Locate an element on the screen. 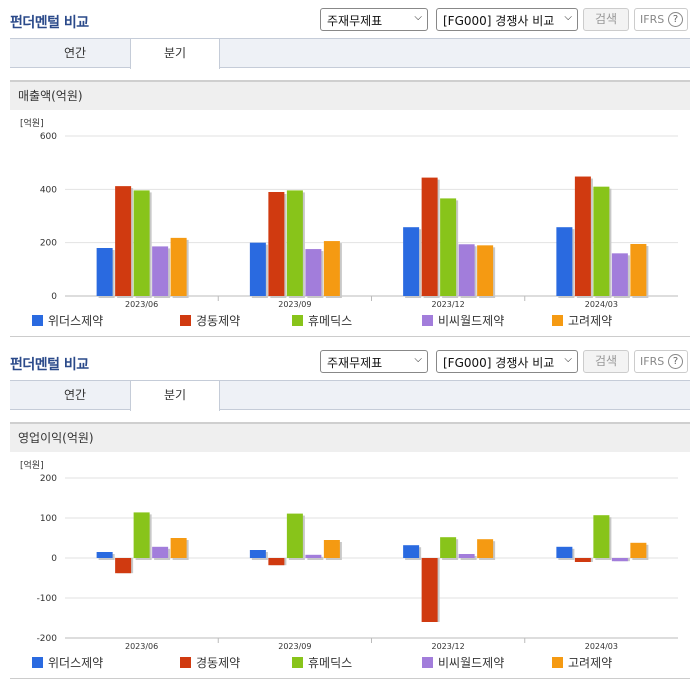 The height and width of the screenshot is (684, 696). y-tick-label: 0 is located at coordinates (54, 559).